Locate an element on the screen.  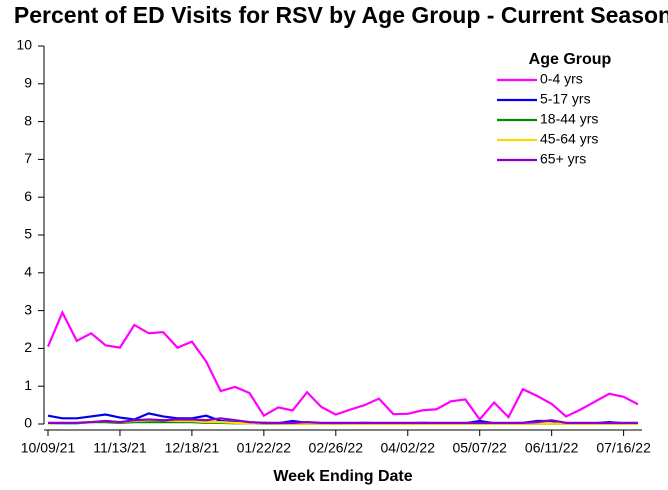
x-tick-label: 07/16/22 is located at coordinates (623, 448).